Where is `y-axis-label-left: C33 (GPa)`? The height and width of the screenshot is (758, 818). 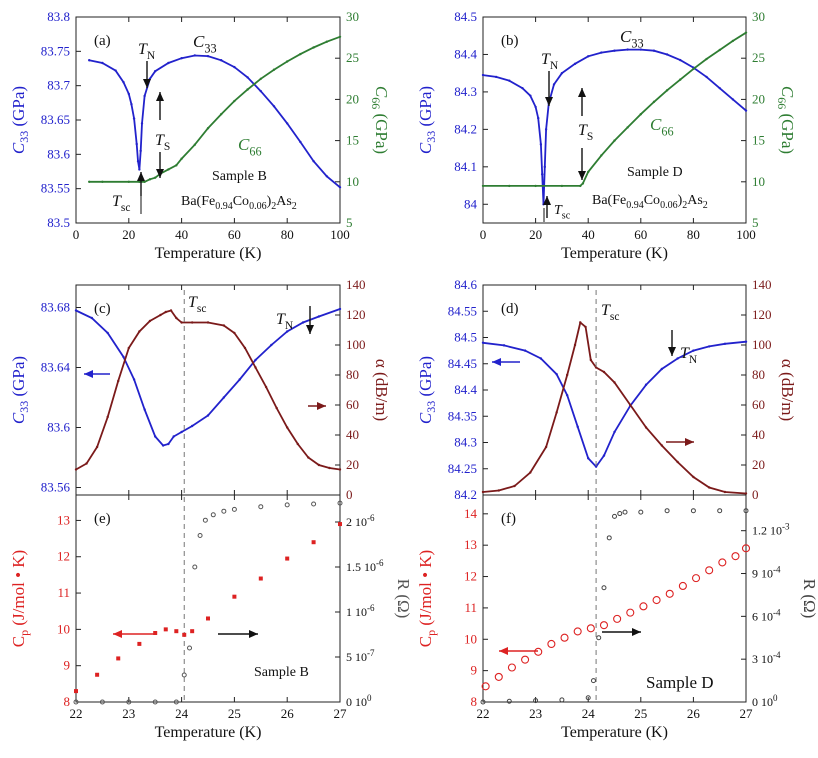
y-axis-label-left: C33 (GPa) is located at coordinates (427, 120).